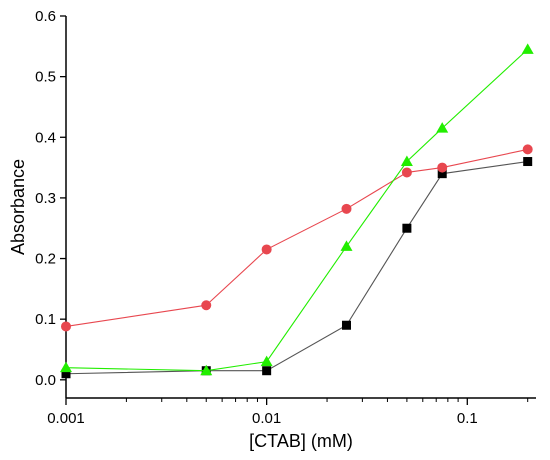 The width and height of the screenshot is (550, 460). What do you see at coordinates (45, 380) in the screenshot?
I see `y-tick-label: 0.0` at bounding box center [45, 380].